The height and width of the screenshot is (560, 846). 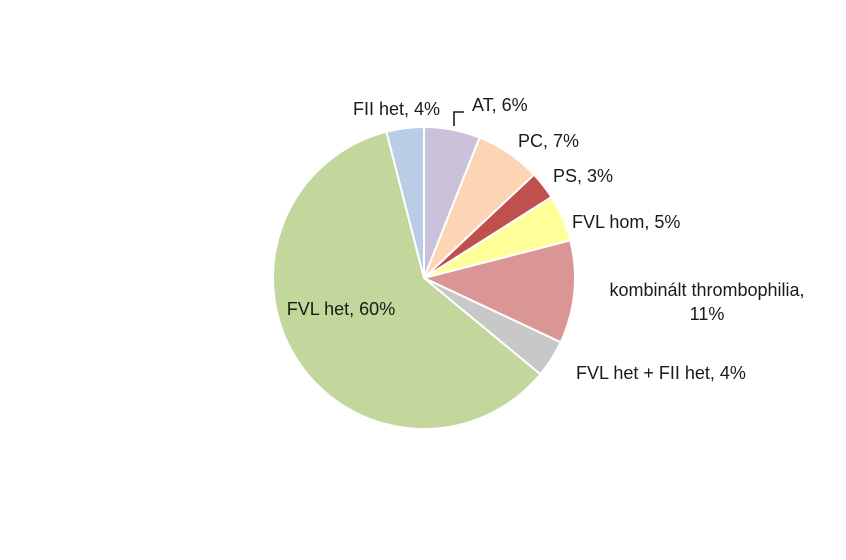 What do you see at coordinates (500, 105) in the screenshot?
I see `data-label-at: AT, 6%` at bounding box center [500, 105].